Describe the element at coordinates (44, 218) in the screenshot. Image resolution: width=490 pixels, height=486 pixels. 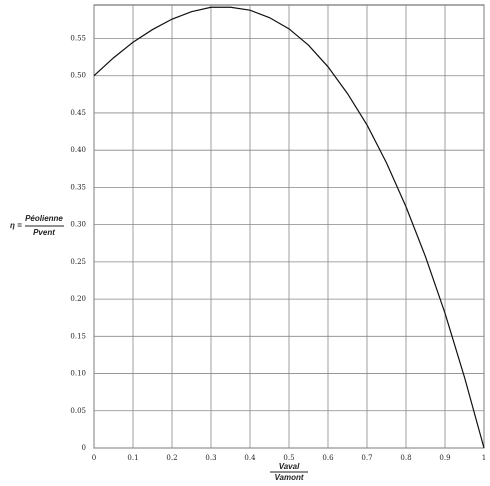
I see `y-label-numerator: Péolienne` at that location.